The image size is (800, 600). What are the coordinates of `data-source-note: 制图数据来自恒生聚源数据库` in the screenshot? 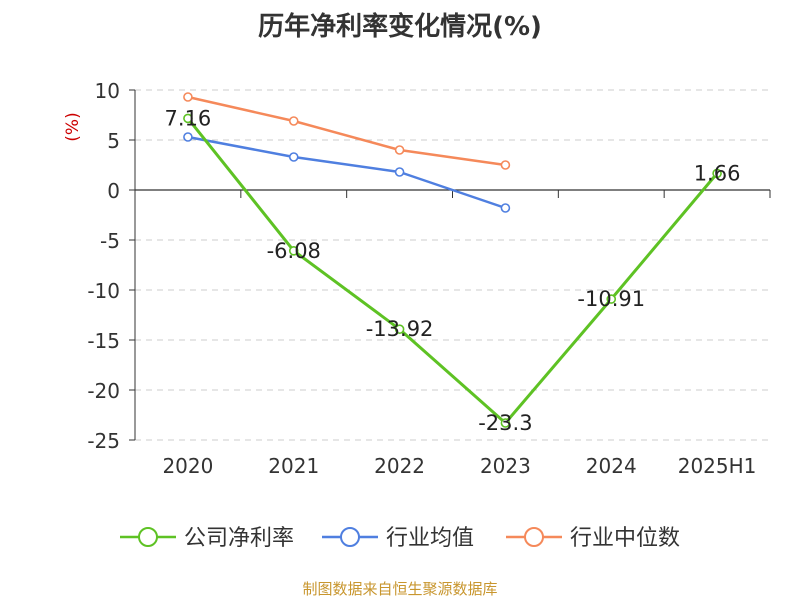 It's located at (400, 589).